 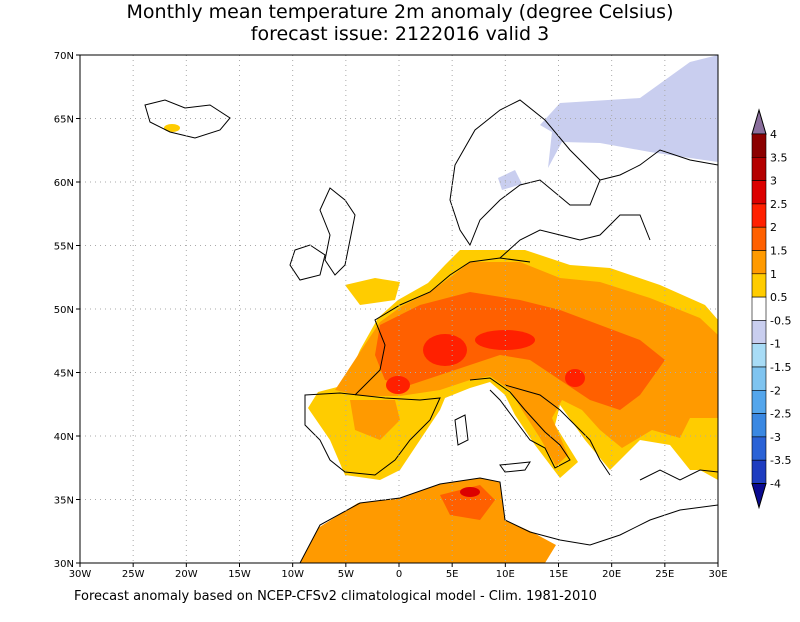 What do you see at coordinates (779, 297) in the screenshot?
I see `colorbar-label: 0.5` at bounding box center [779, 297].